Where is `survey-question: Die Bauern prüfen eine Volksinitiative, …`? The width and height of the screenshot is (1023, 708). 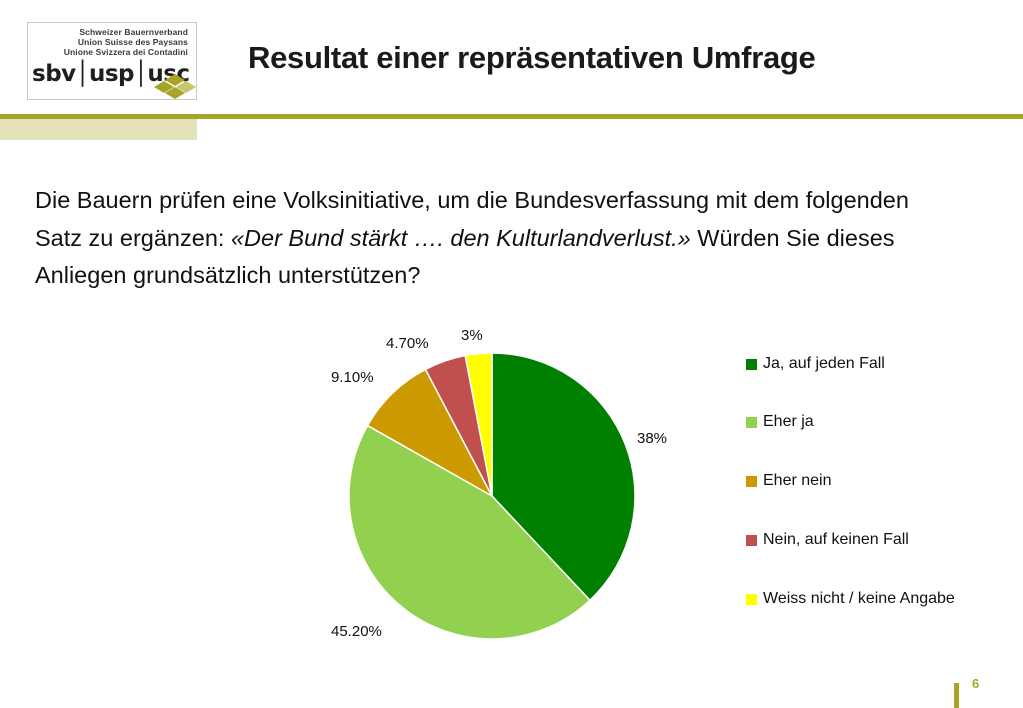
survey-question: Die Bauern prüfen eine Volksinitiative, … is located at coordinates (485, 238).